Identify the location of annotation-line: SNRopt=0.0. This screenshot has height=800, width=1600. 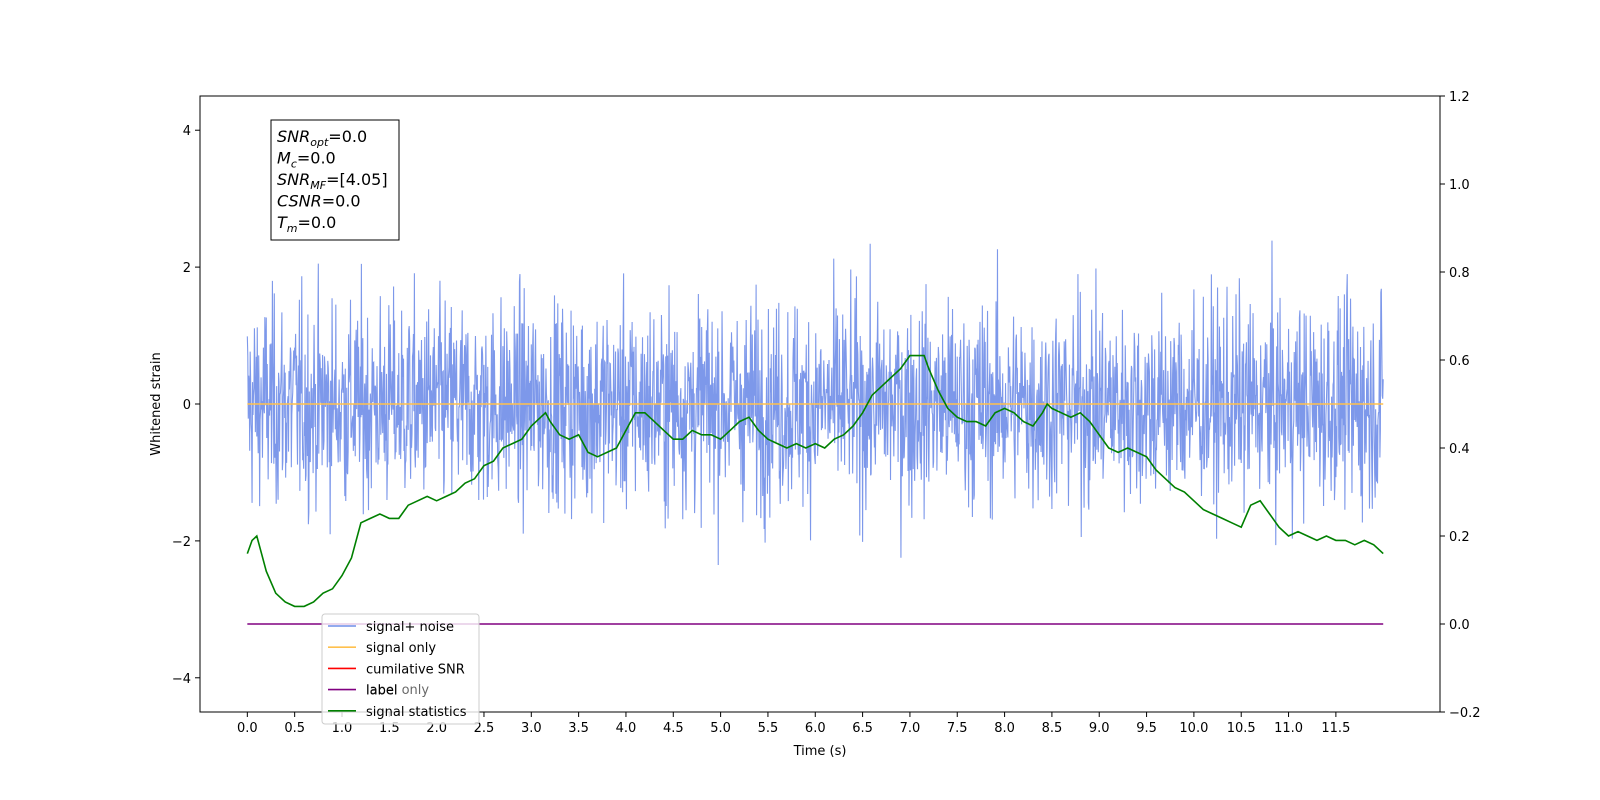
(322, 138).